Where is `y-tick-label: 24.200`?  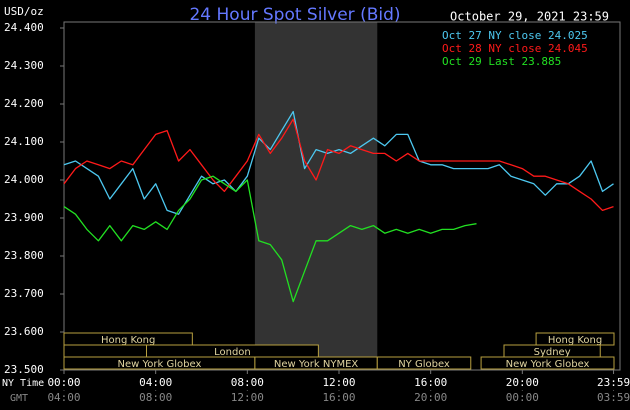
y-tick-label: 24.200 is located at coordinates (24, 103).